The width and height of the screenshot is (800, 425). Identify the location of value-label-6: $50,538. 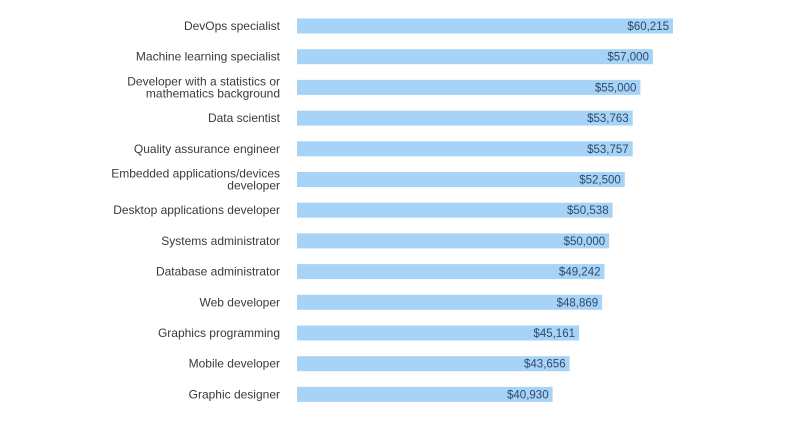
(588, 211).